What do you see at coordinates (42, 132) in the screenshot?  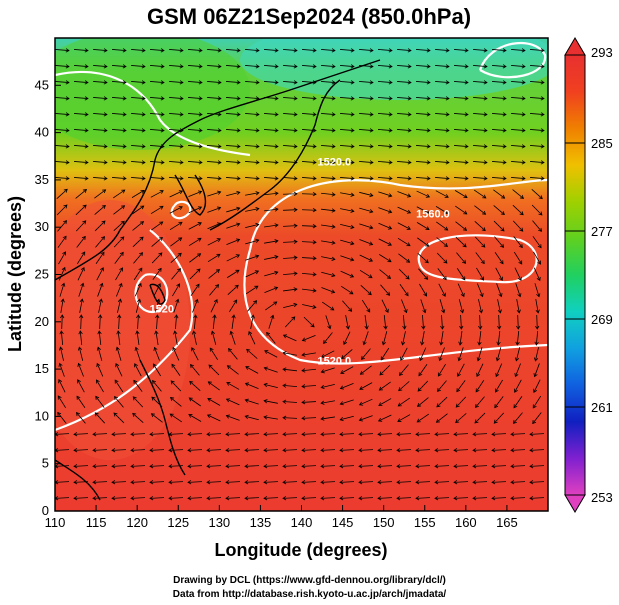 I see `y-tick-label: 40` at bounding box center [42, 132].